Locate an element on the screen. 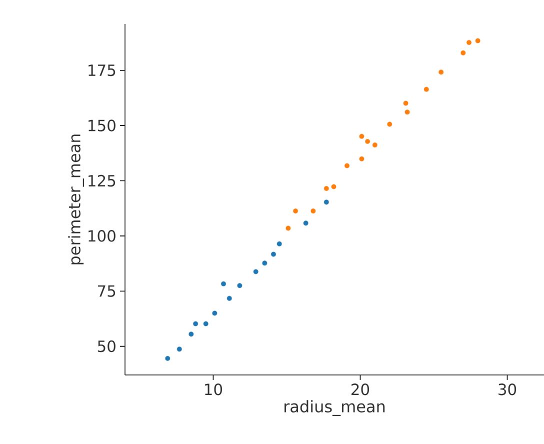 The image size is (544, 444). y-tick-label: 125 is located at coordinates (102, 180).